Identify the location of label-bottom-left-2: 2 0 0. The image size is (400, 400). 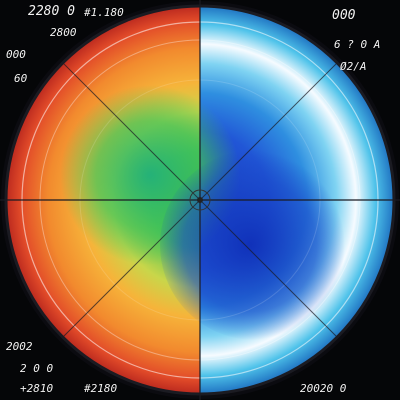
(37, 368).